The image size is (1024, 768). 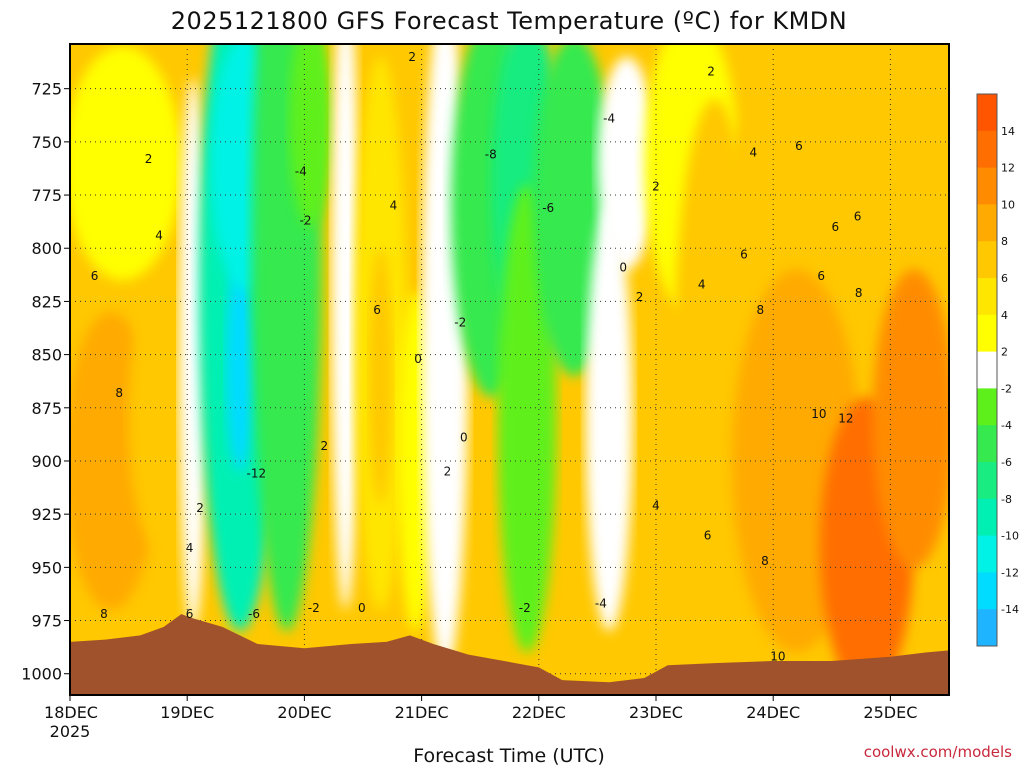 I want to click on contour-label-27: 0, so click(x=623, y=267).